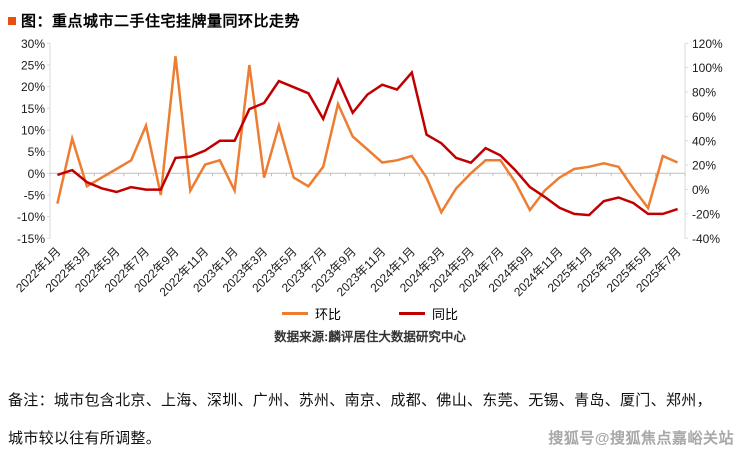  Describe the element at coordinates (707, 68) in the screenshot. I see `right-axis-label: 100%` at that location.